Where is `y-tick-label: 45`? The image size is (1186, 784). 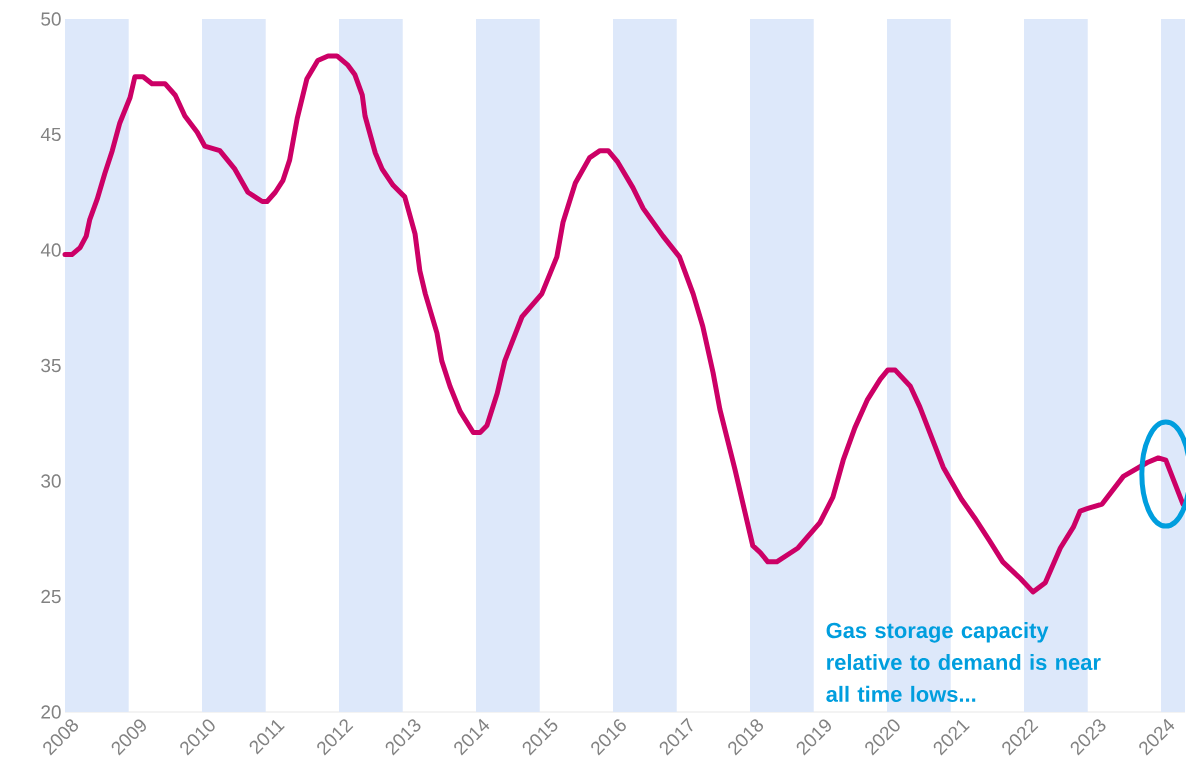 y-tick-label: 45 is located at coordinates (50, 134).